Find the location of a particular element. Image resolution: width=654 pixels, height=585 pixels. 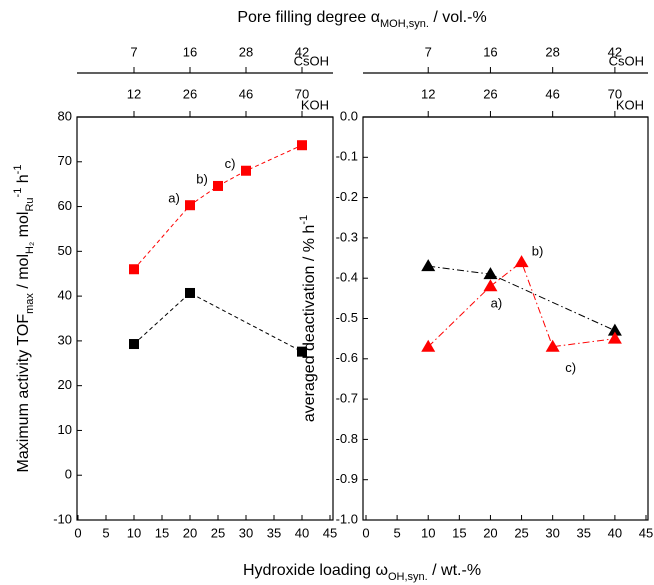

label-part: / wt.-% is located at coordinates (454, 570).